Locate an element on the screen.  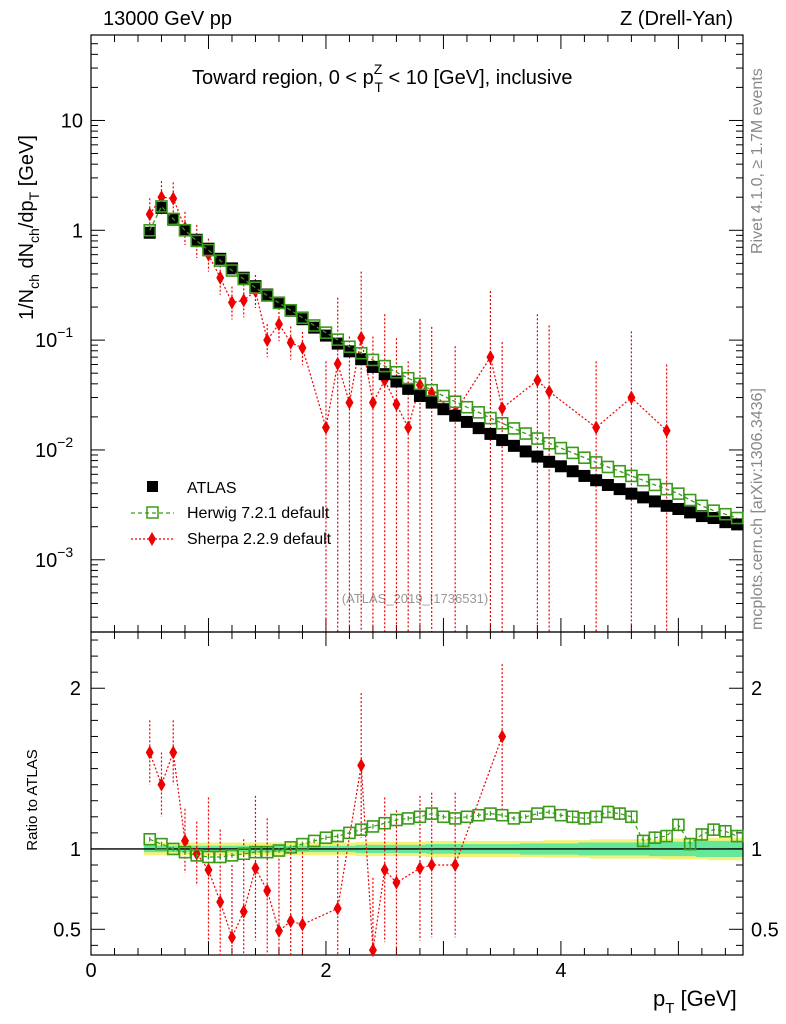
main-y-tick-label: 1 is located at coordinates (77, 231).